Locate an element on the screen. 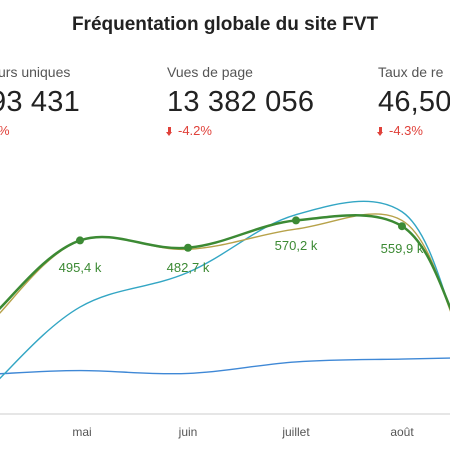 The height and width of the screenshot is (450, 450). kpi-change-text: % is located at coordinates (5, 130).